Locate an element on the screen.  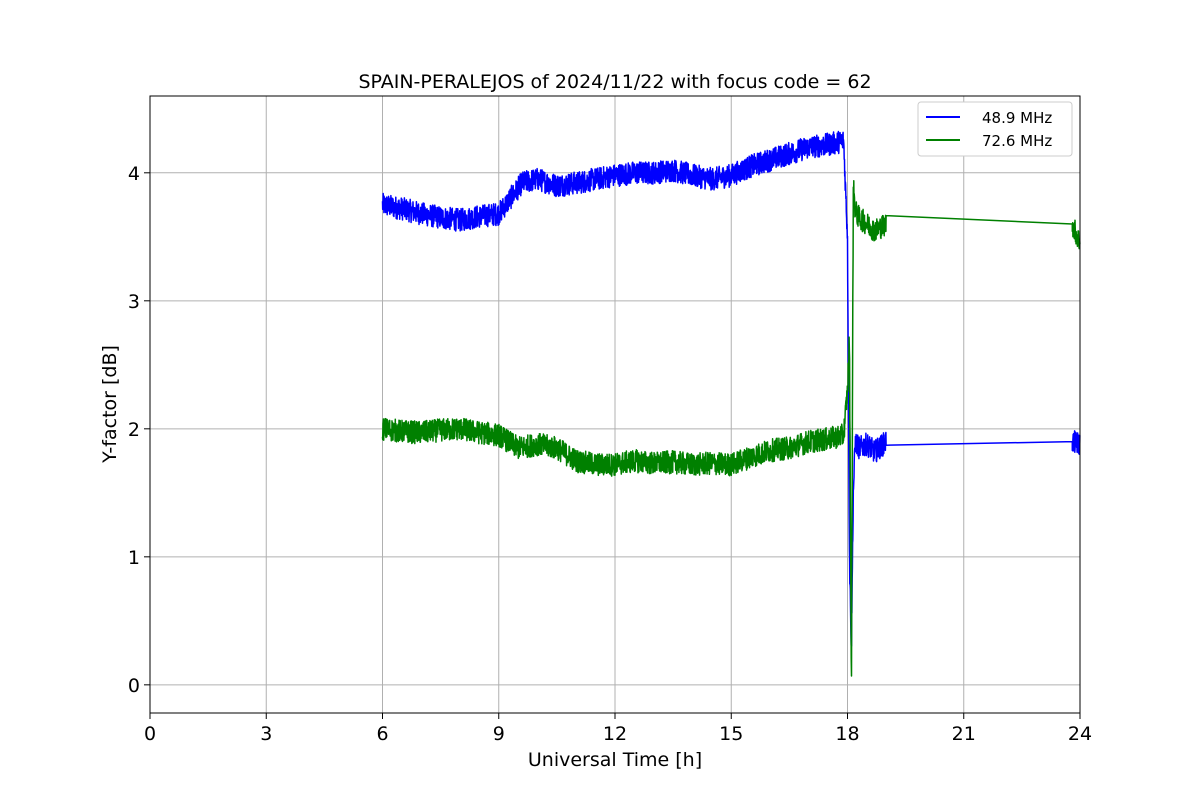
y-axis: 0 1 2 3 4 is located at coordinates (139, 430).